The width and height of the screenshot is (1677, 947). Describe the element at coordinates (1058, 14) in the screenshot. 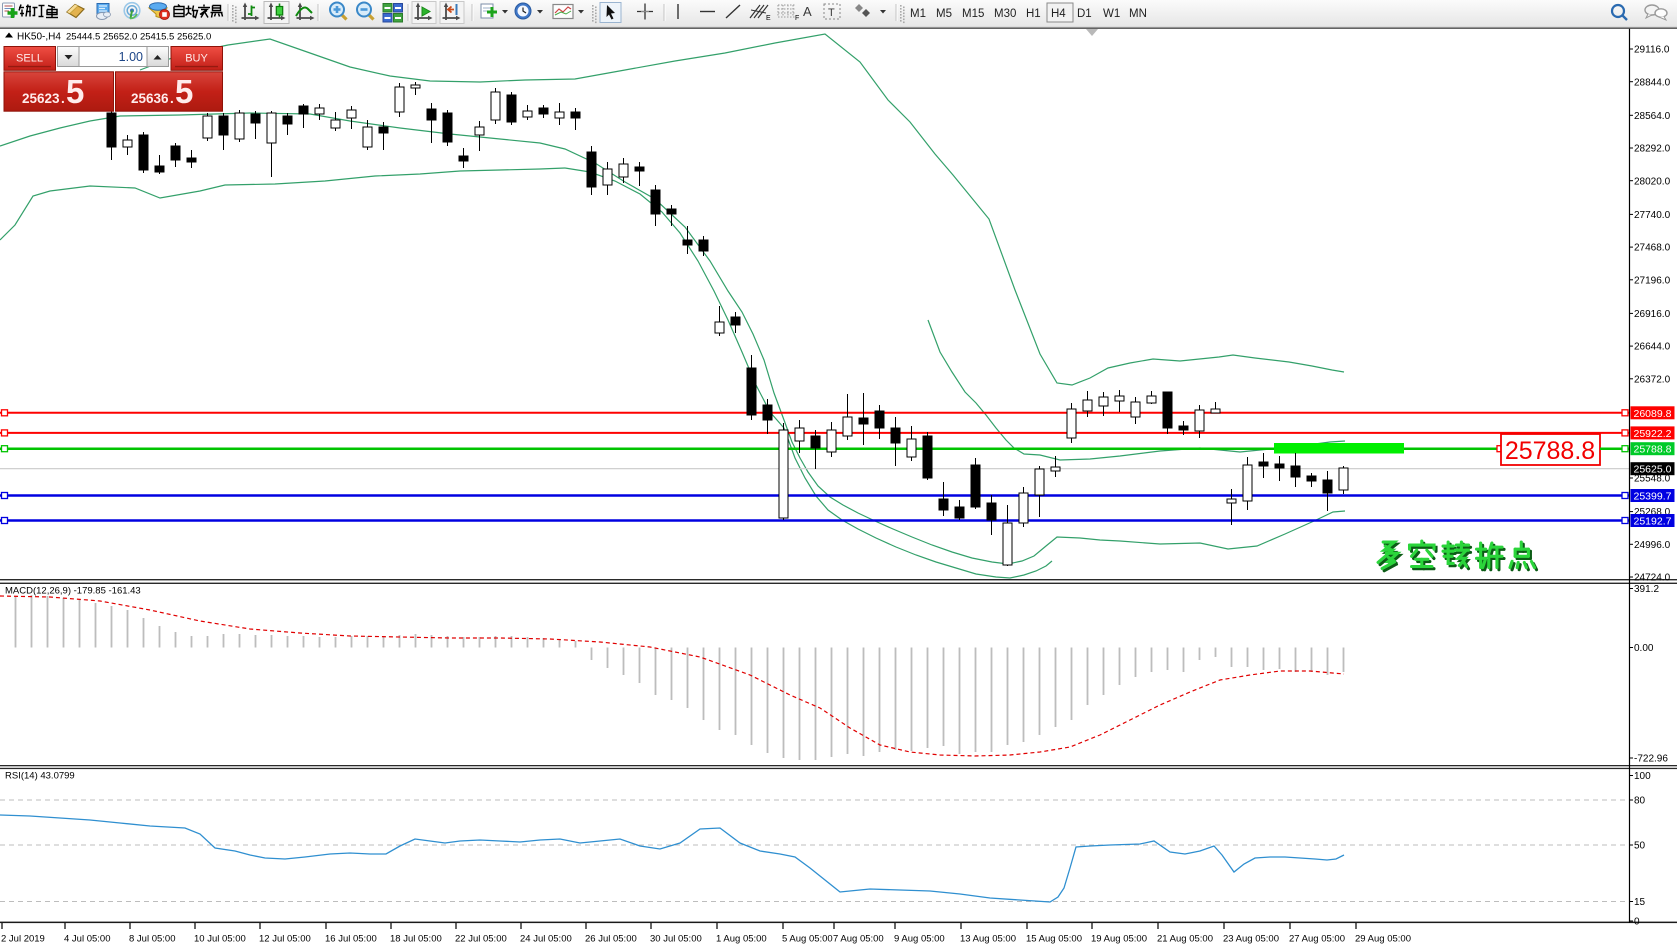

I see `svg-text: H4` at that location.